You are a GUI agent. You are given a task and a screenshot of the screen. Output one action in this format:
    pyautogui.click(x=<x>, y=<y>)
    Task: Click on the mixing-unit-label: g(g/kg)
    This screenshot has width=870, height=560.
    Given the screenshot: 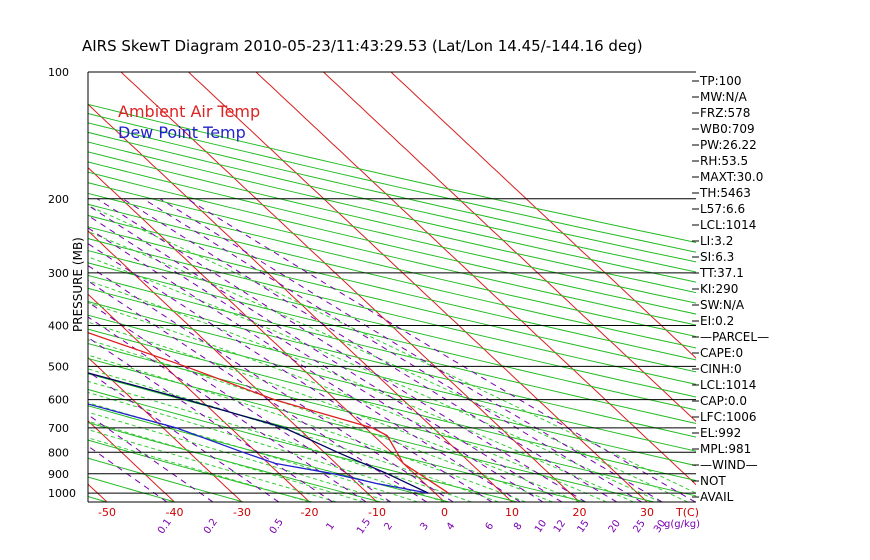 What is the action you would take?
    pyautogui.click(x=682, y=524)
    